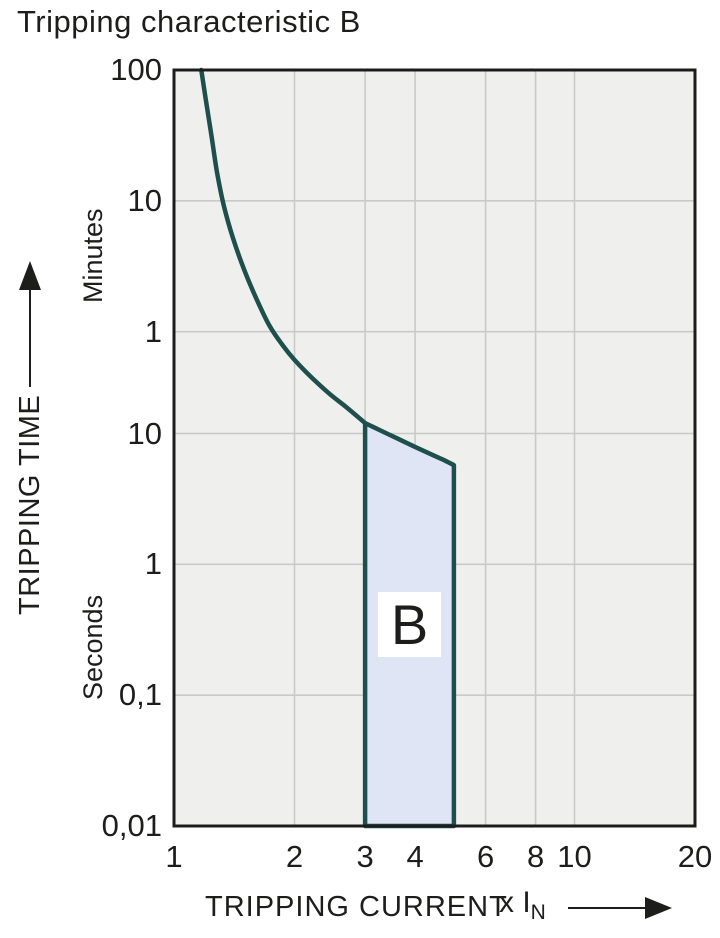 Image resolution: width=720 pixels, height=938 pixels. I want to click on x-axis-title: TRIPPING CURRENT, so click(356, 907).